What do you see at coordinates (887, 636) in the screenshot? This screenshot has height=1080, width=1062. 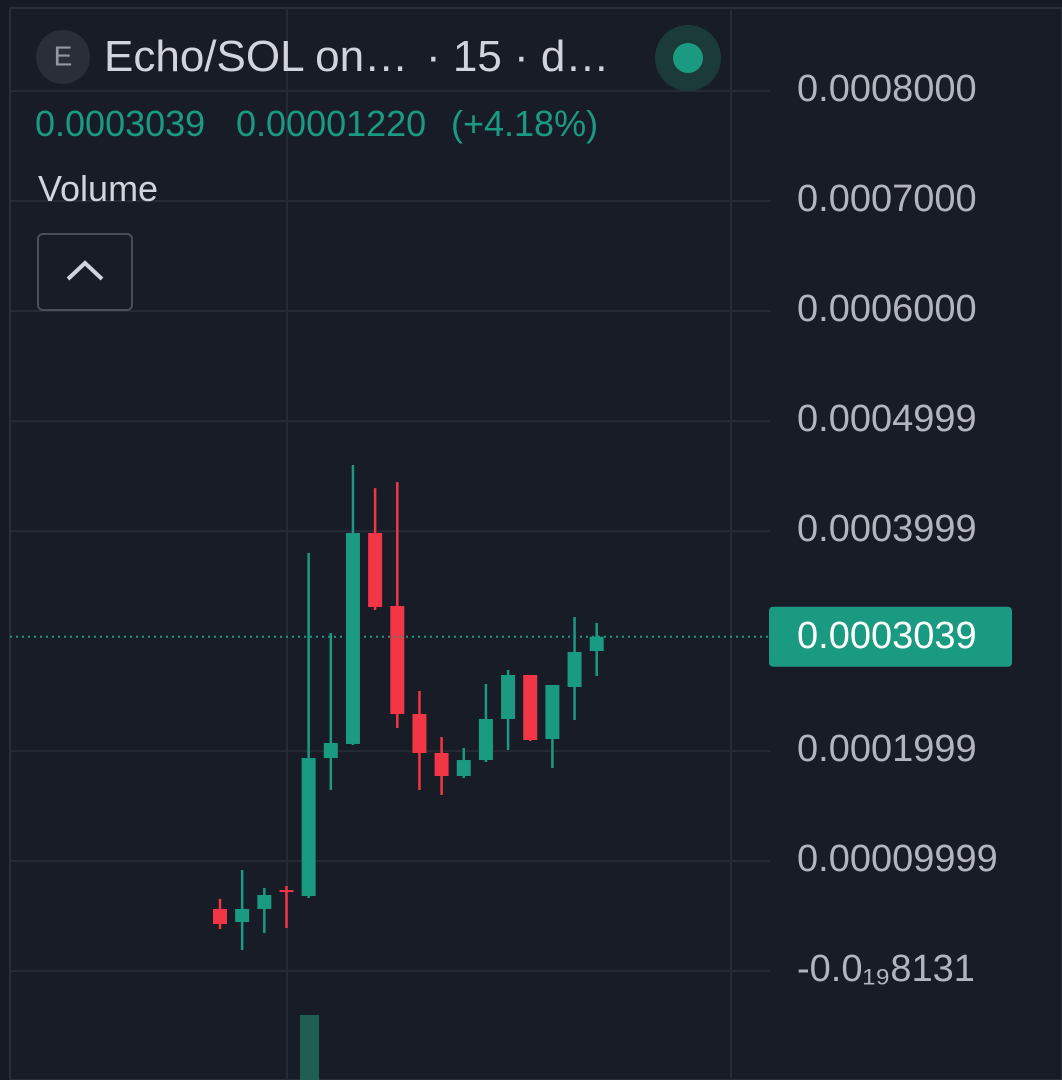 I see `last-price-label: 0.0003039` at bounding box center [887, 636].